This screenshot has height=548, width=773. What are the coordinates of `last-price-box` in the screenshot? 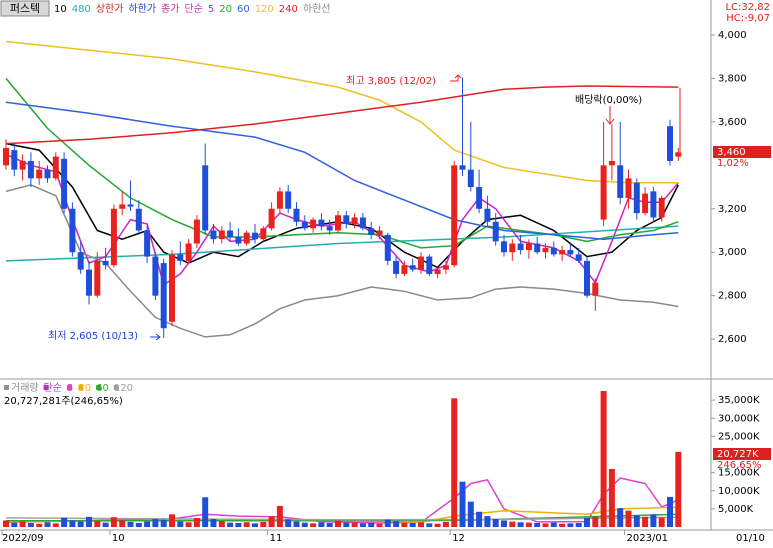 It's located at (742, 152).